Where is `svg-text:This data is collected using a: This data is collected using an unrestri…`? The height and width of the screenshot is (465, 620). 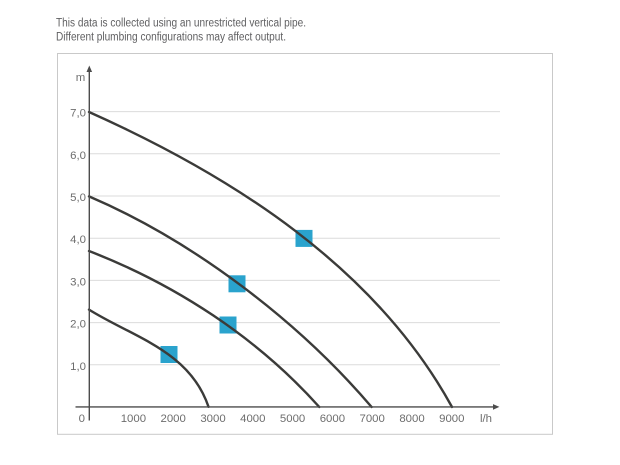
svg-text:This data is collected using a: This data is collected using an unrestri… is located at coordinates (181, 24).